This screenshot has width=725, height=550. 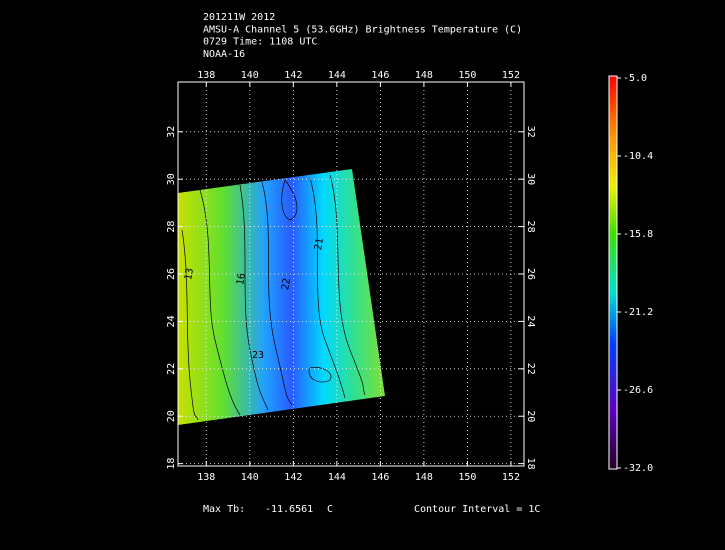 I want to click on colorbar-label: -32.0, so click(x=638, y=468).